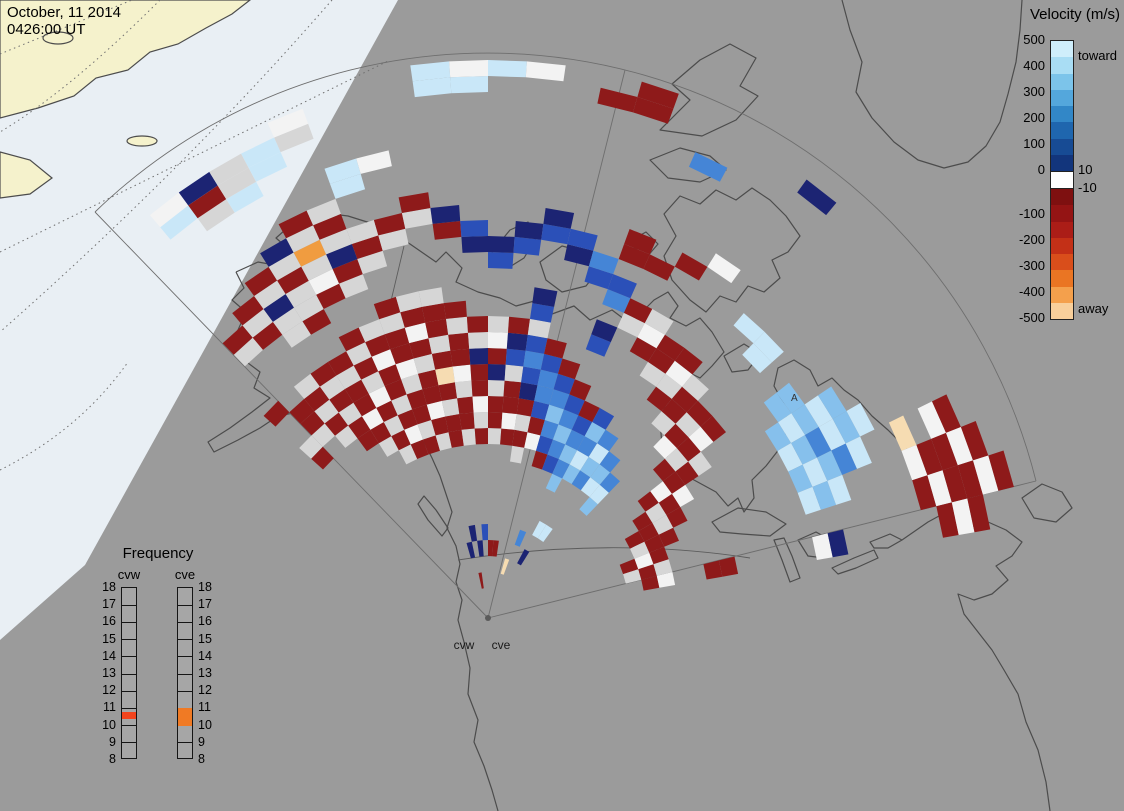  What do you see at coordinates (794, 398) in the screenshot?
I see `map-annotation: A` at bounding box center [794, 398].